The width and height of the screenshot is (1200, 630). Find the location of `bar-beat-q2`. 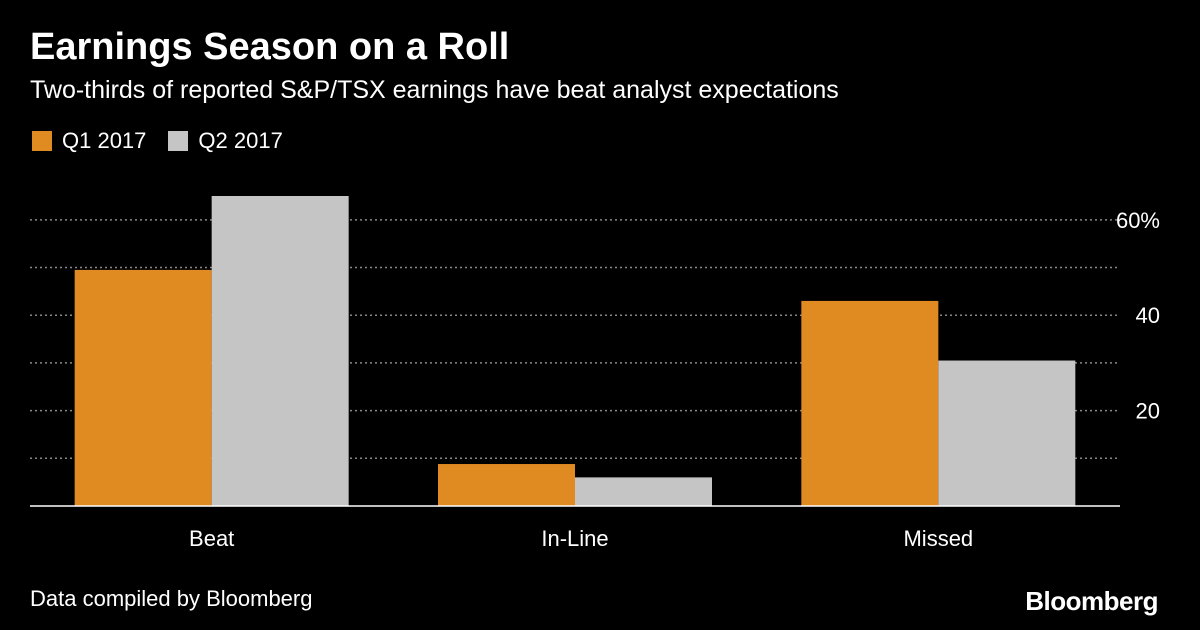

bar-beat-q2 is located at coordinates (280, 351).